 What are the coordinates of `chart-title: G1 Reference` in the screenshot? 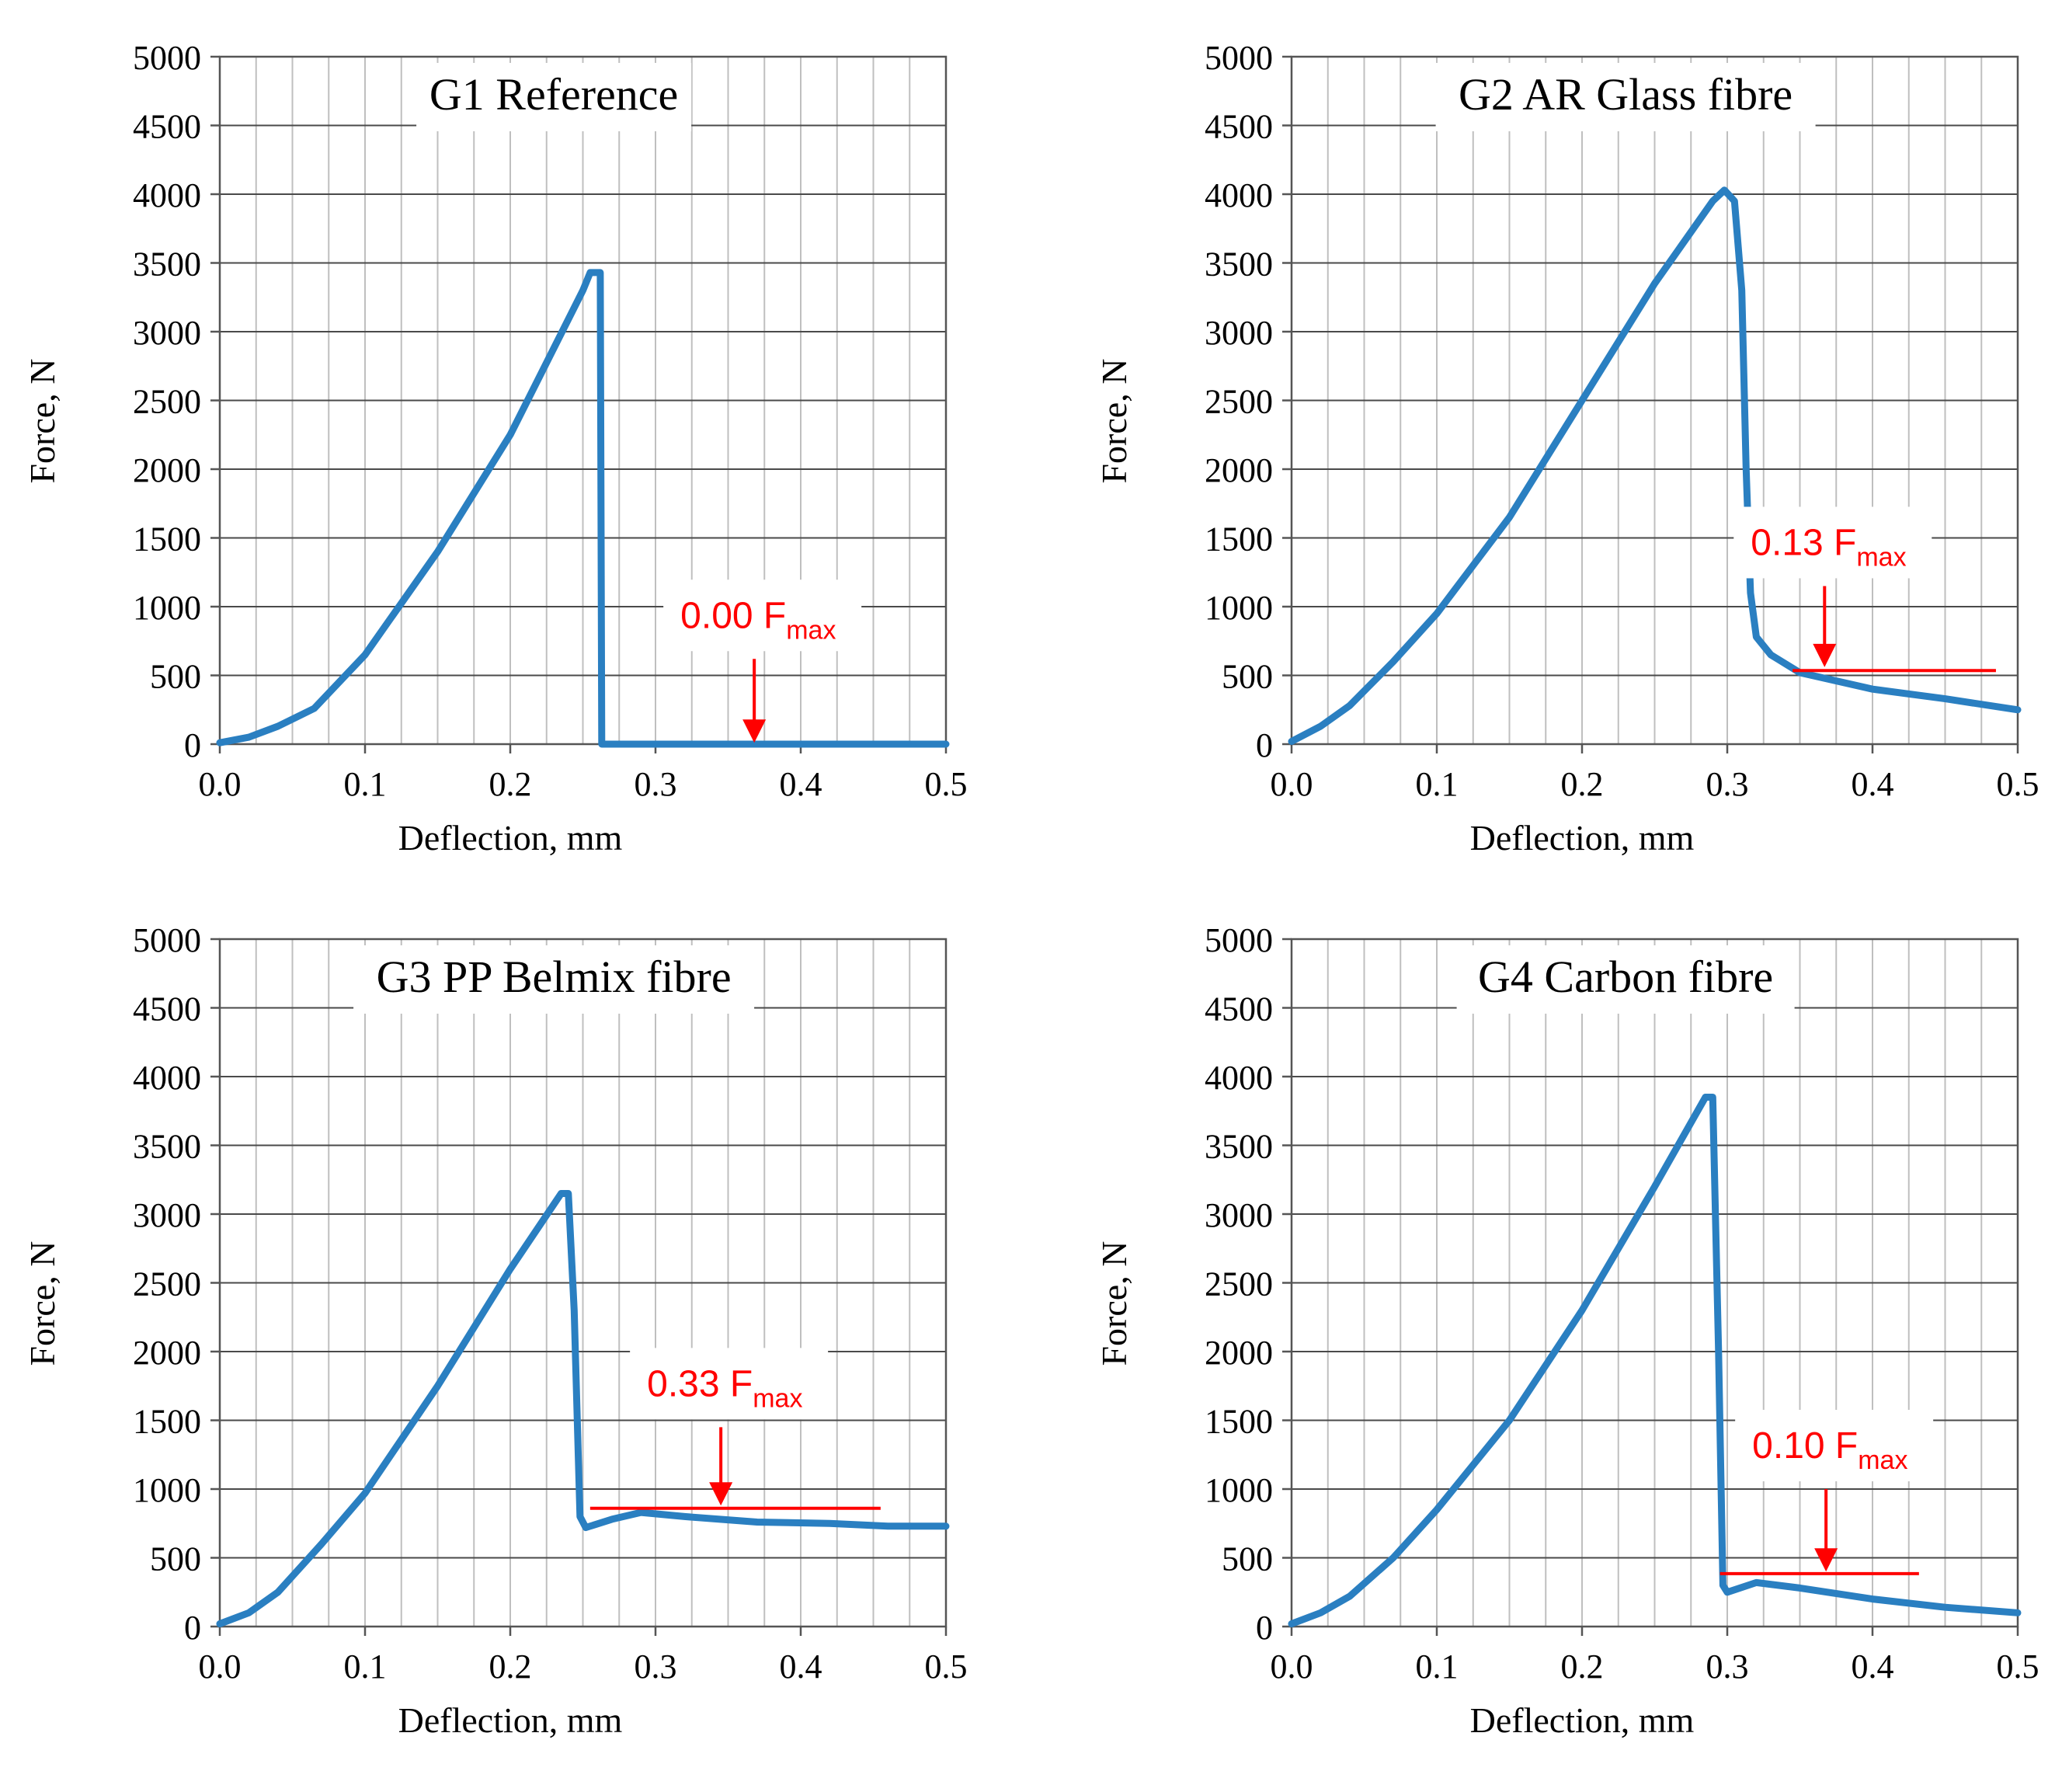 It's located at (553, 94).